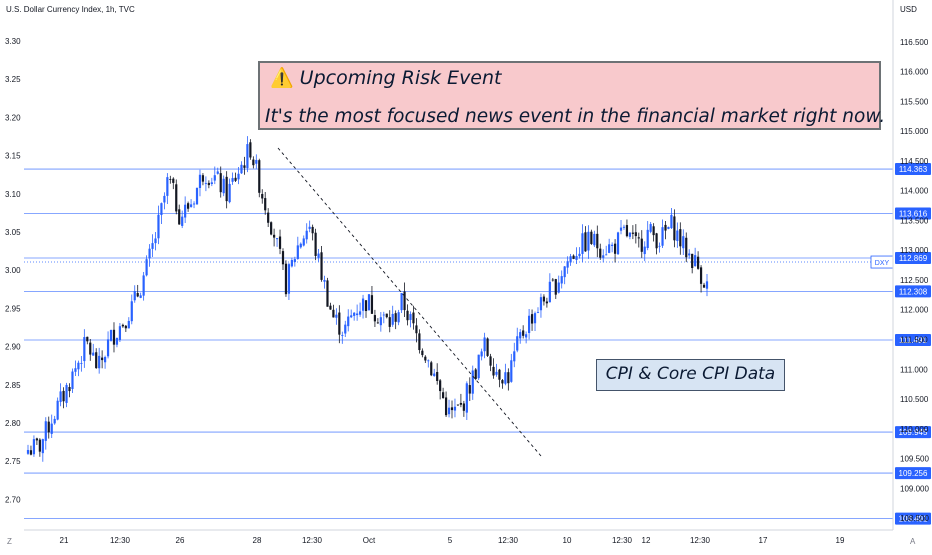  I want to click on price-level-value: 114.363, so click(913, 169).